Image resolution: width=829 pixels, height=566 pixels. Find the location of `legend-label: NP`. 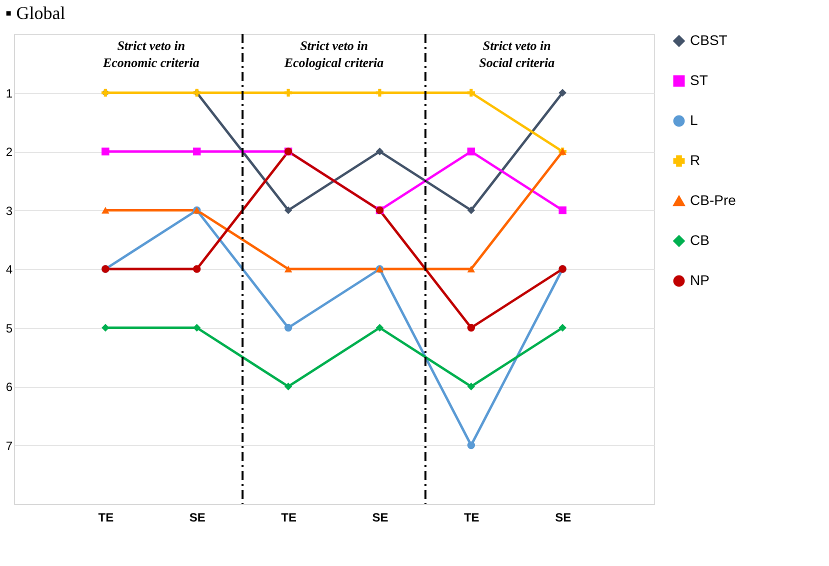

legend-label: NP is located at coordinates (700, 280).